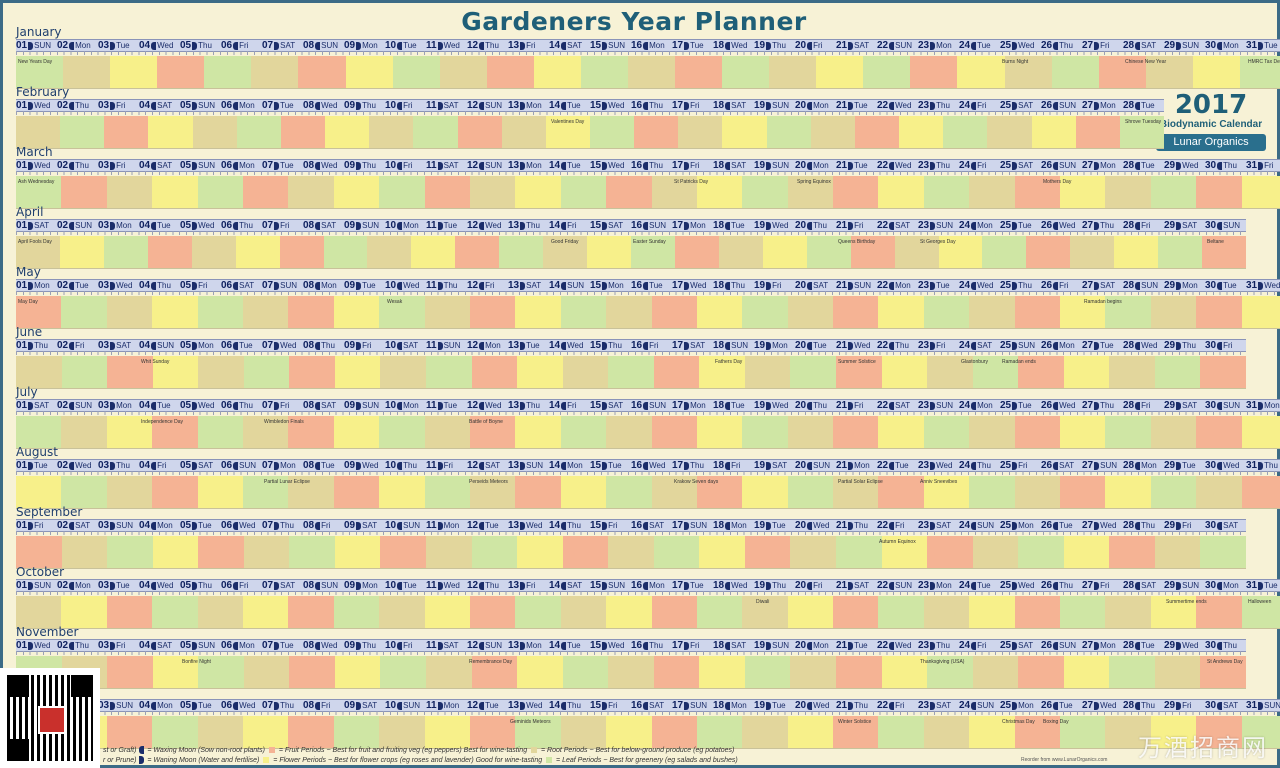  Describe the element at coordinates (364, 585) in the screenshot. I see `day-cell: 09 Mon` at that location.